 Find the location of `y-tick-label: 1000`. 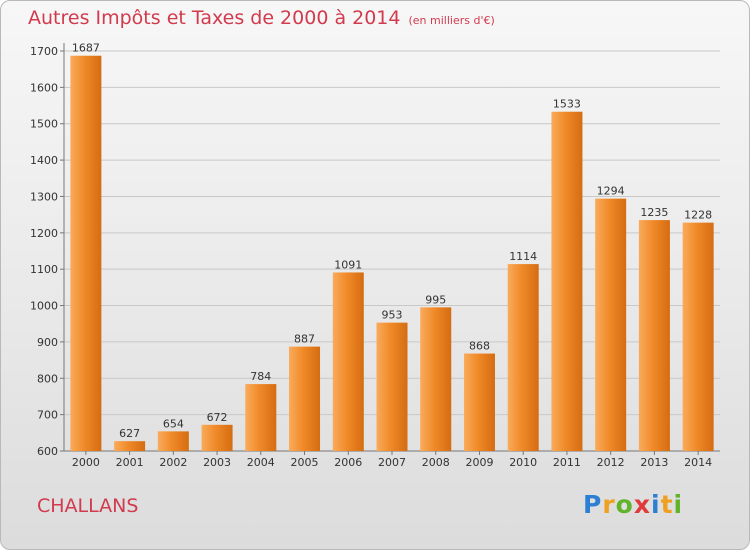

y-tick-label: 1000 is located at coordinates (44, 306).